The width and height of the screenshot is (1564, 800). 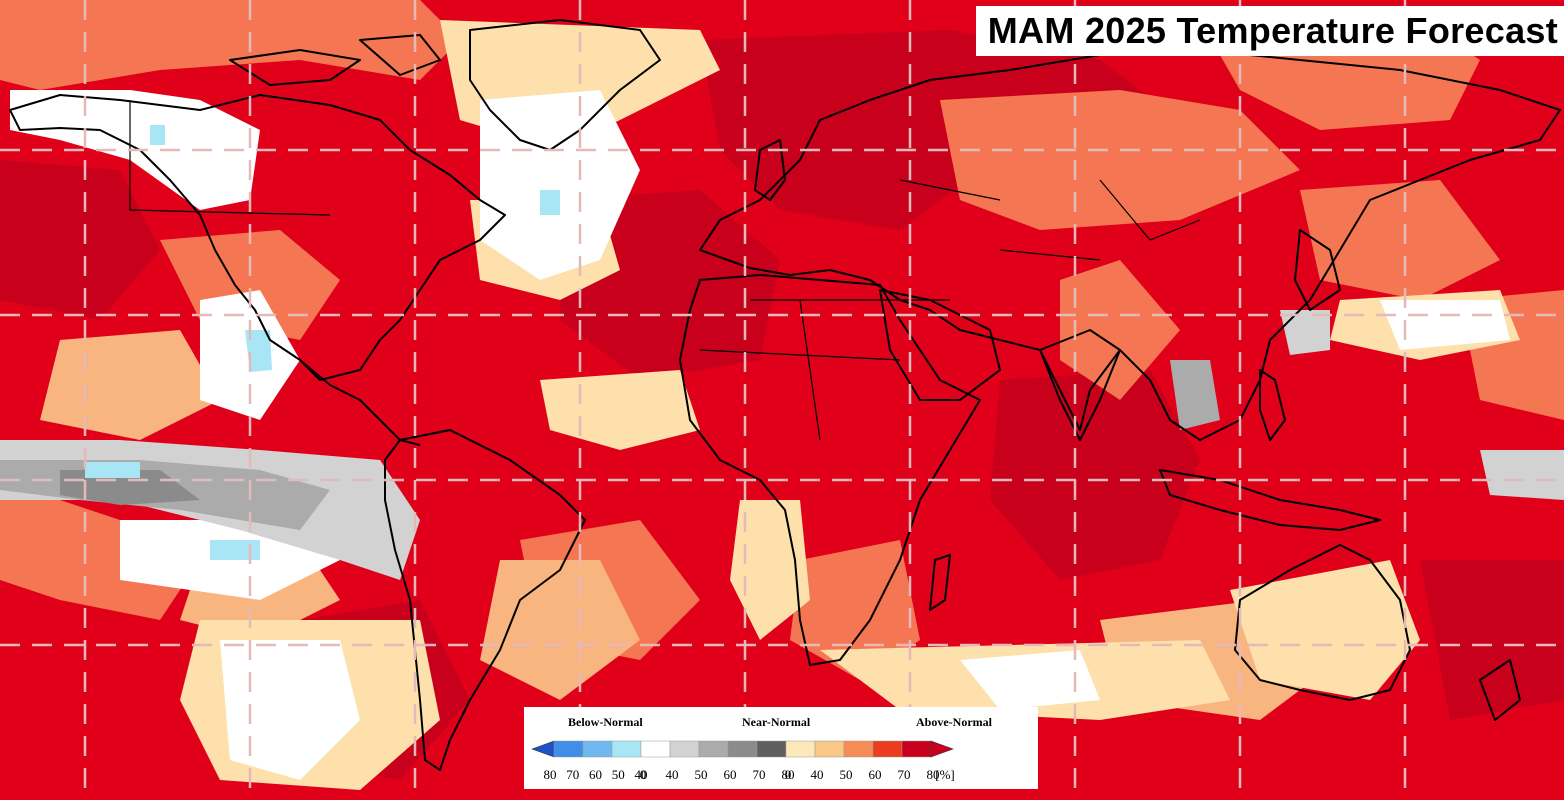 What do you see at coordinates (1080, 385) in the screenshot?
I see `india-outline` at bounding box center [1080, 385].